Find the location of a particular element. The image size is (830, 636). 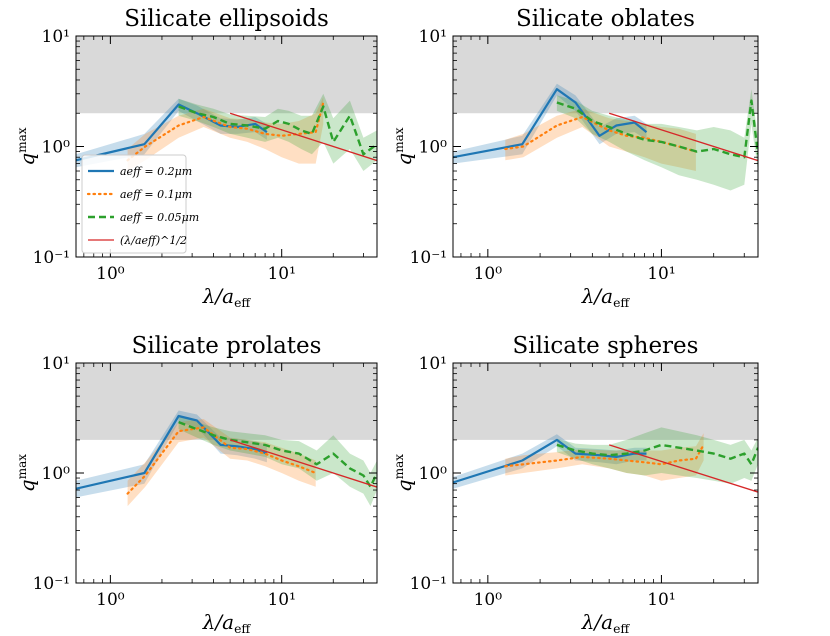

legend-label-a005: aeff = 0.05μm is located at coordinates (159, 217).